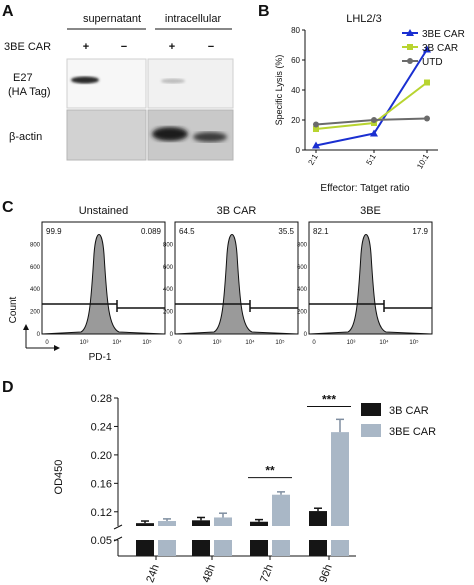 The height and width of the screenshot is (585, 474). Describe the element at coordinates (101, 541) in the screenshot. I see `y-tick-label: 0.05` at that location.